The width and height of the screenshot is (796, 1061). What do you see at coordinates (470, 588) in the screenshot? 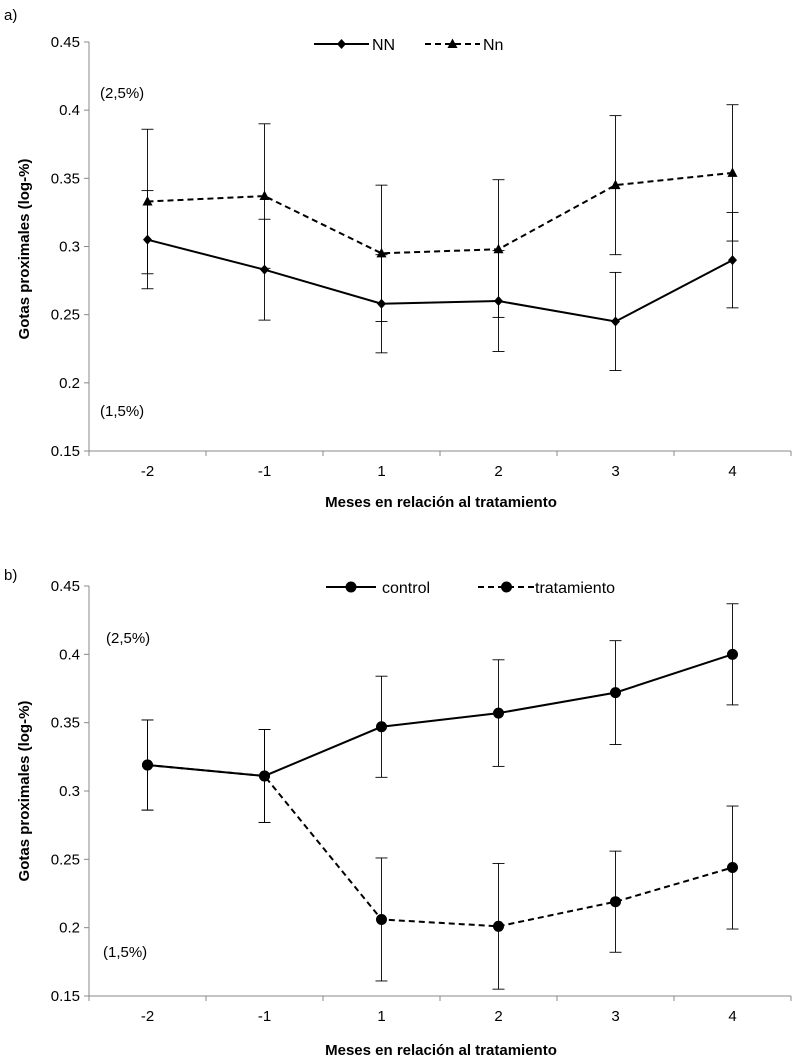
I see `legend: control tratamiento` at bounding box center [470, 588].